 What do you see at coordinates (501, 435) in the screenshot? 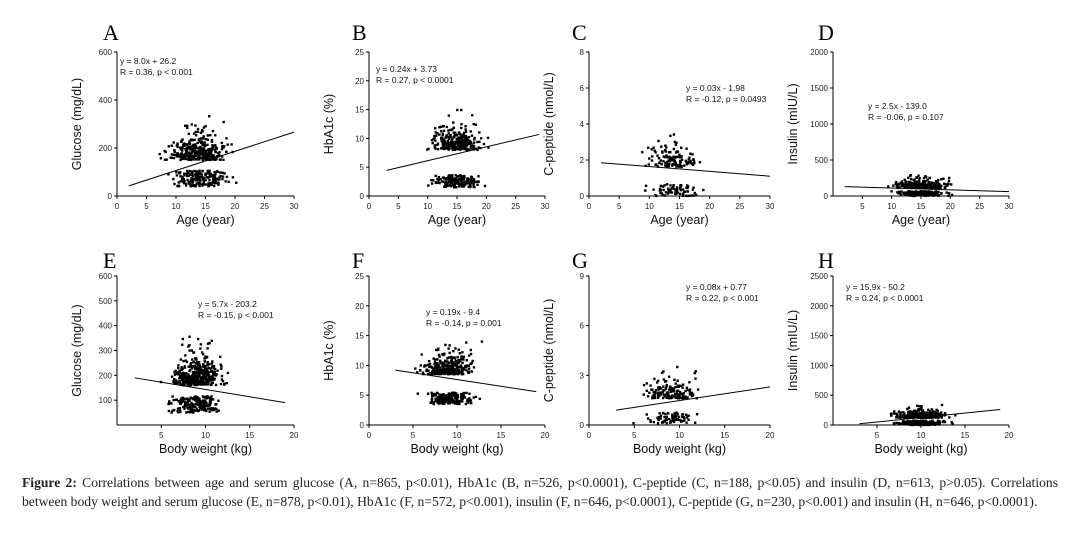
I see `x-tick-label: 15` at bounding box center [501, 435].